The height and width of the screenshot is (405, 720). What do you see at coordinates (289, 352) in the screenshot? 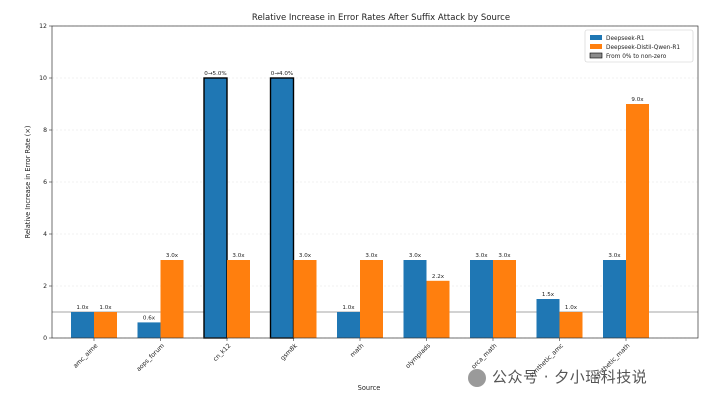
I see `x-tick-label: gsm8k` at bounding box center [289, 352].